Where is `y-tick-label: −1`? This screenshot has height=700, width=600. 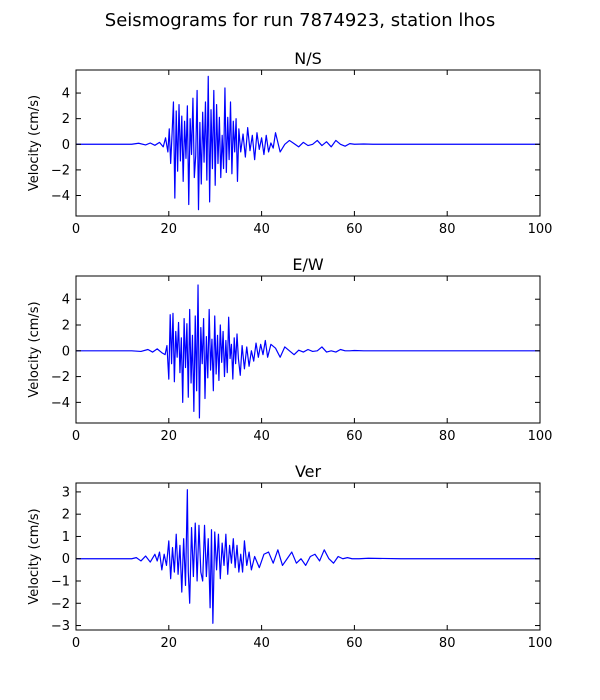
y-tick-label: −1 is located at coordinates (60, 582).